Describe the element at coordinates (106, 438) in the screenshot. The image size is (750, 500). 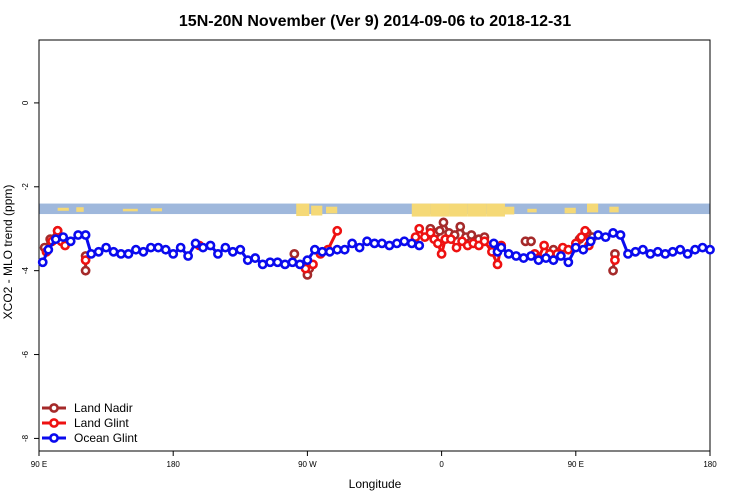
I see `legend-label: Ocean Glint` at that location.